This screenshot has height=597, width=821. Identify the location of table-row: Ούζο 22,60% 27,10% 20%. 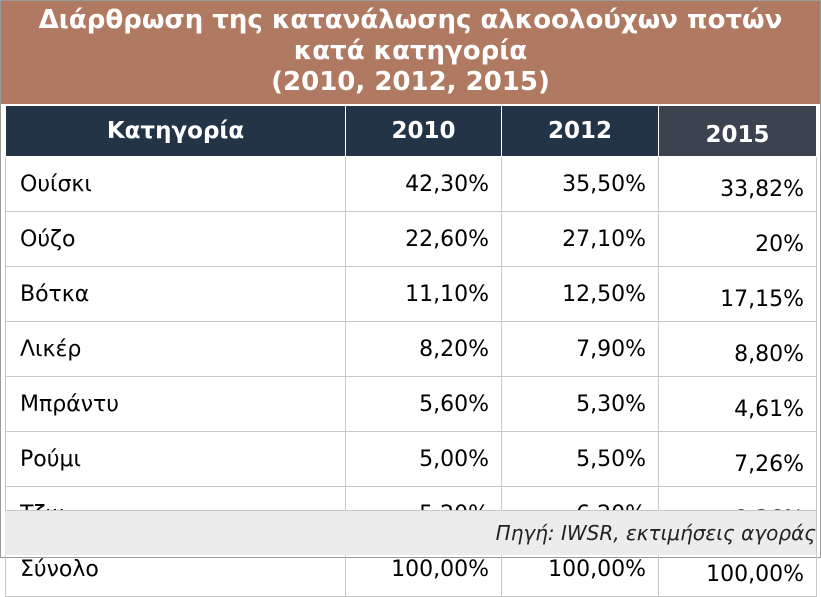
(411, 239).